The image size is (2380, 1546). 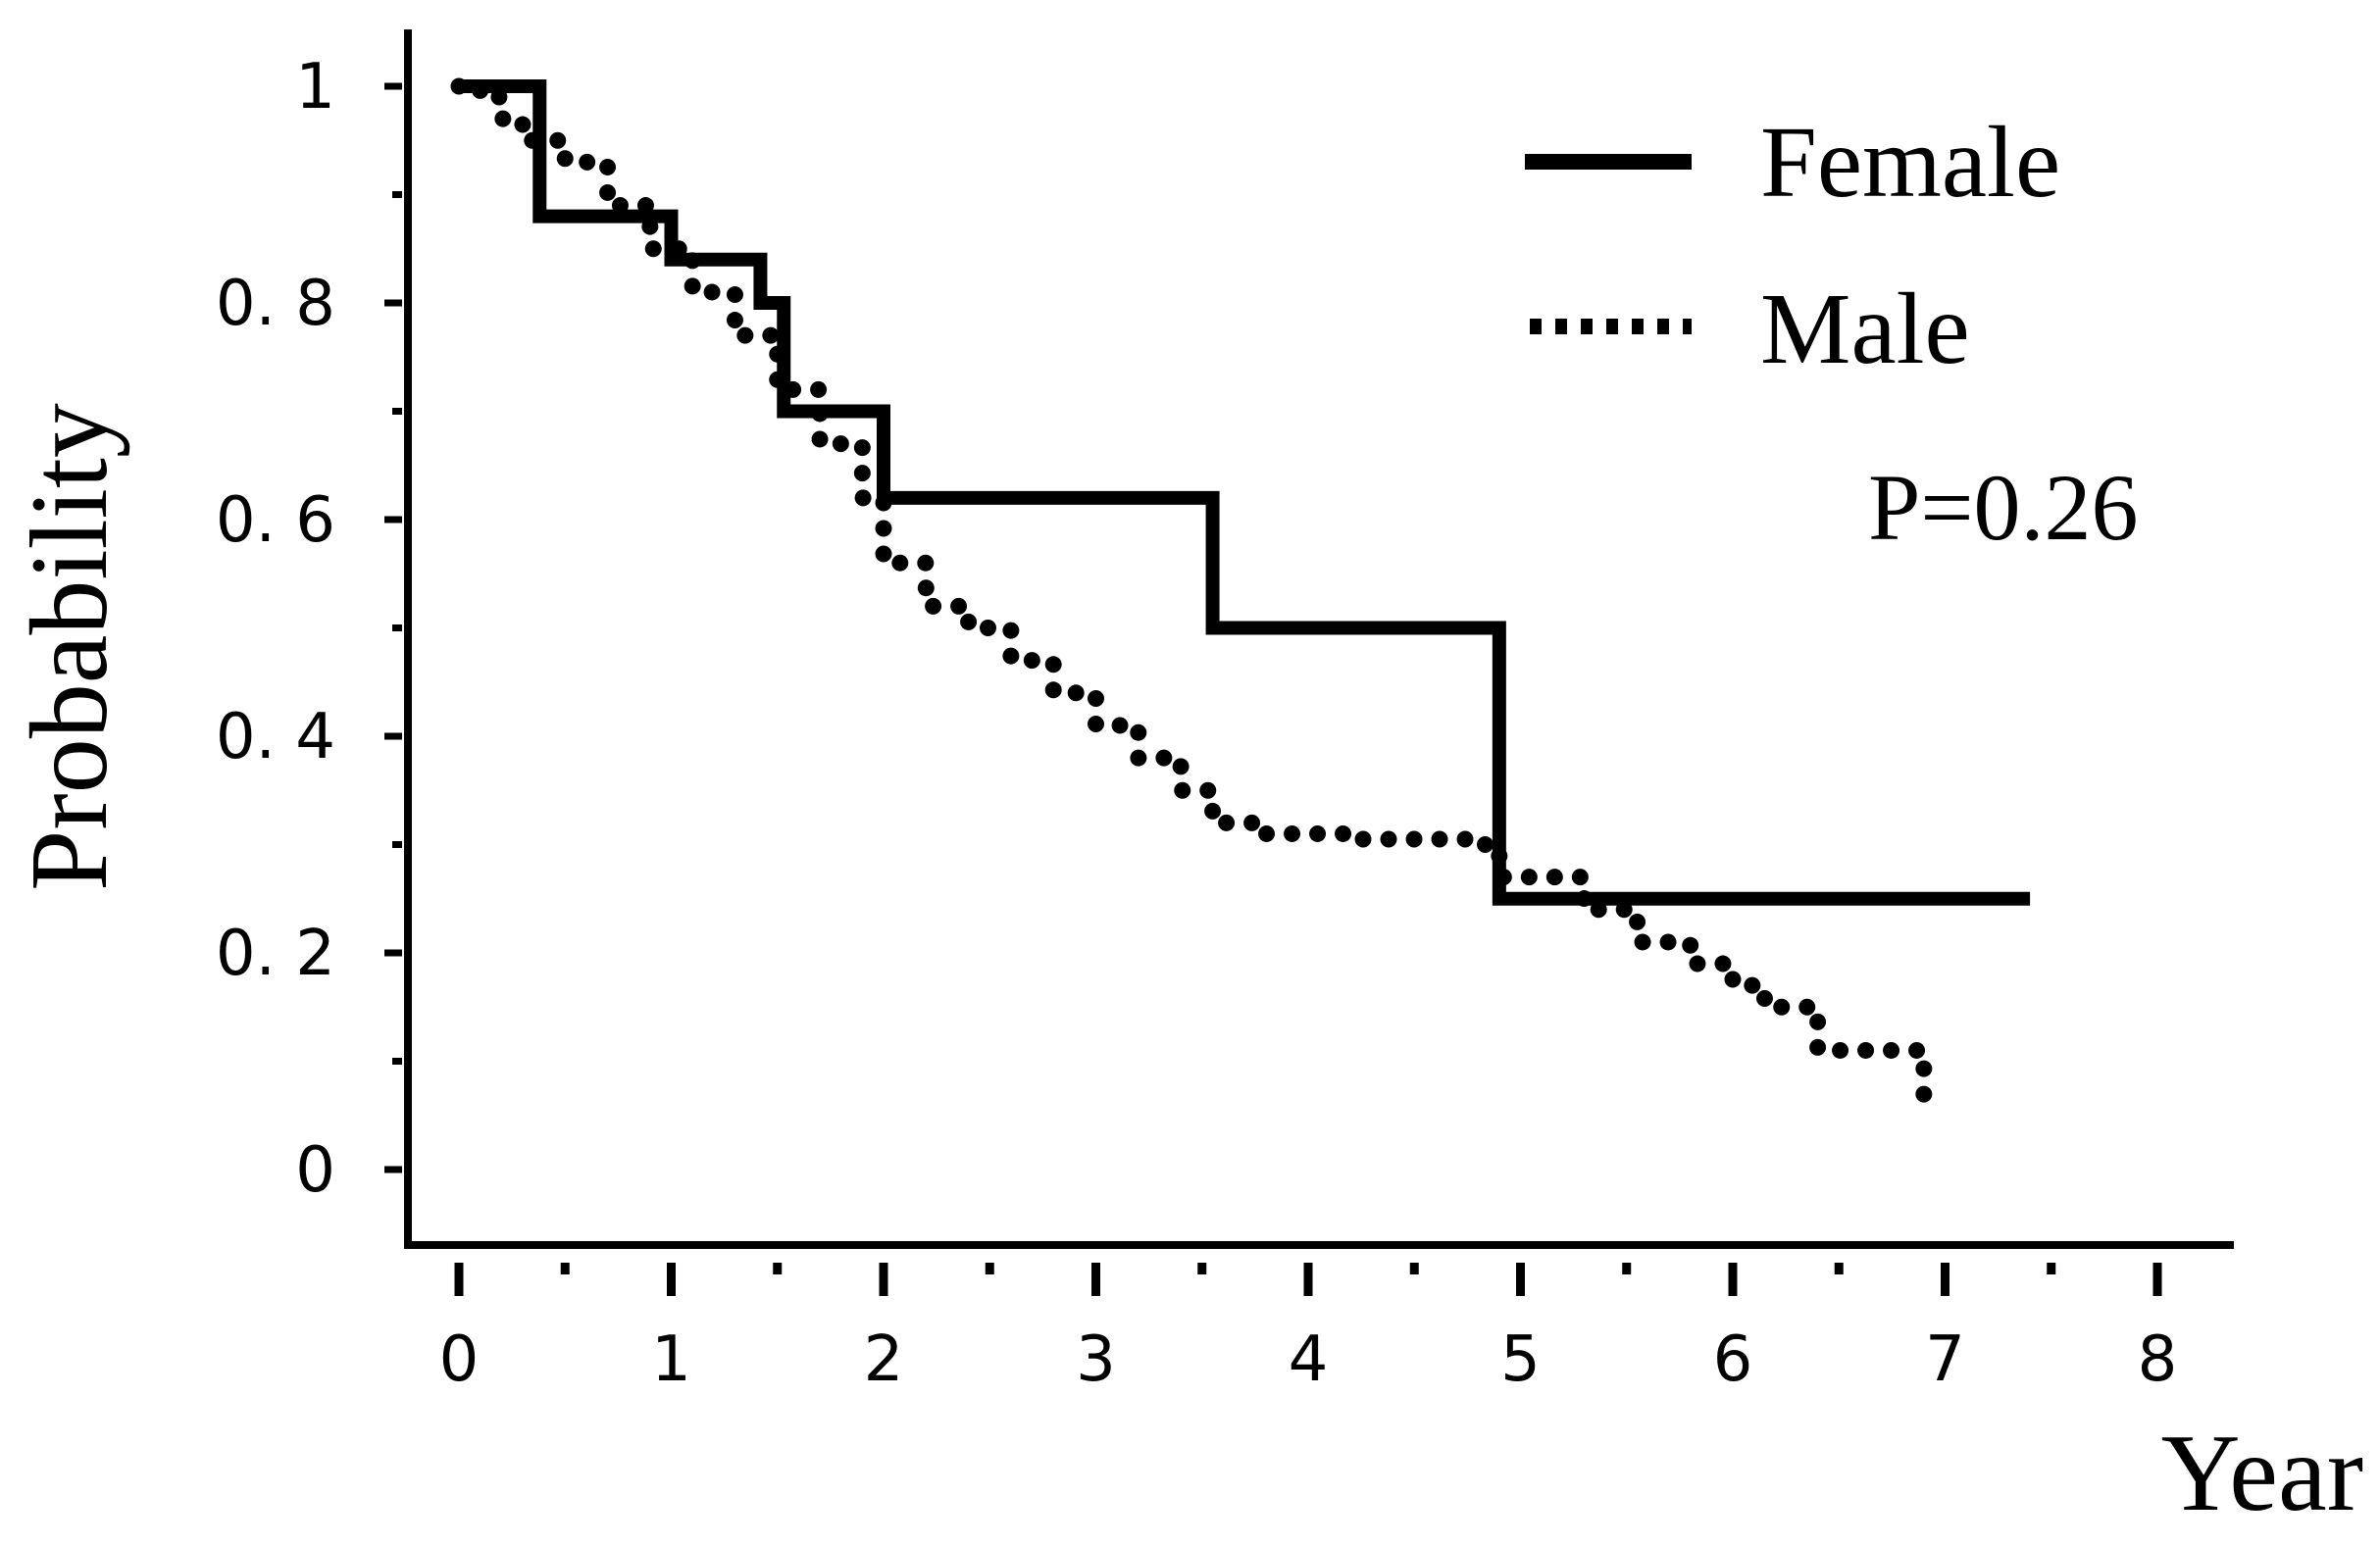 I want to click on x-axis-ticks: 0 1 2 3 4 5 6 7 8, so click(x=1308, y=1330).